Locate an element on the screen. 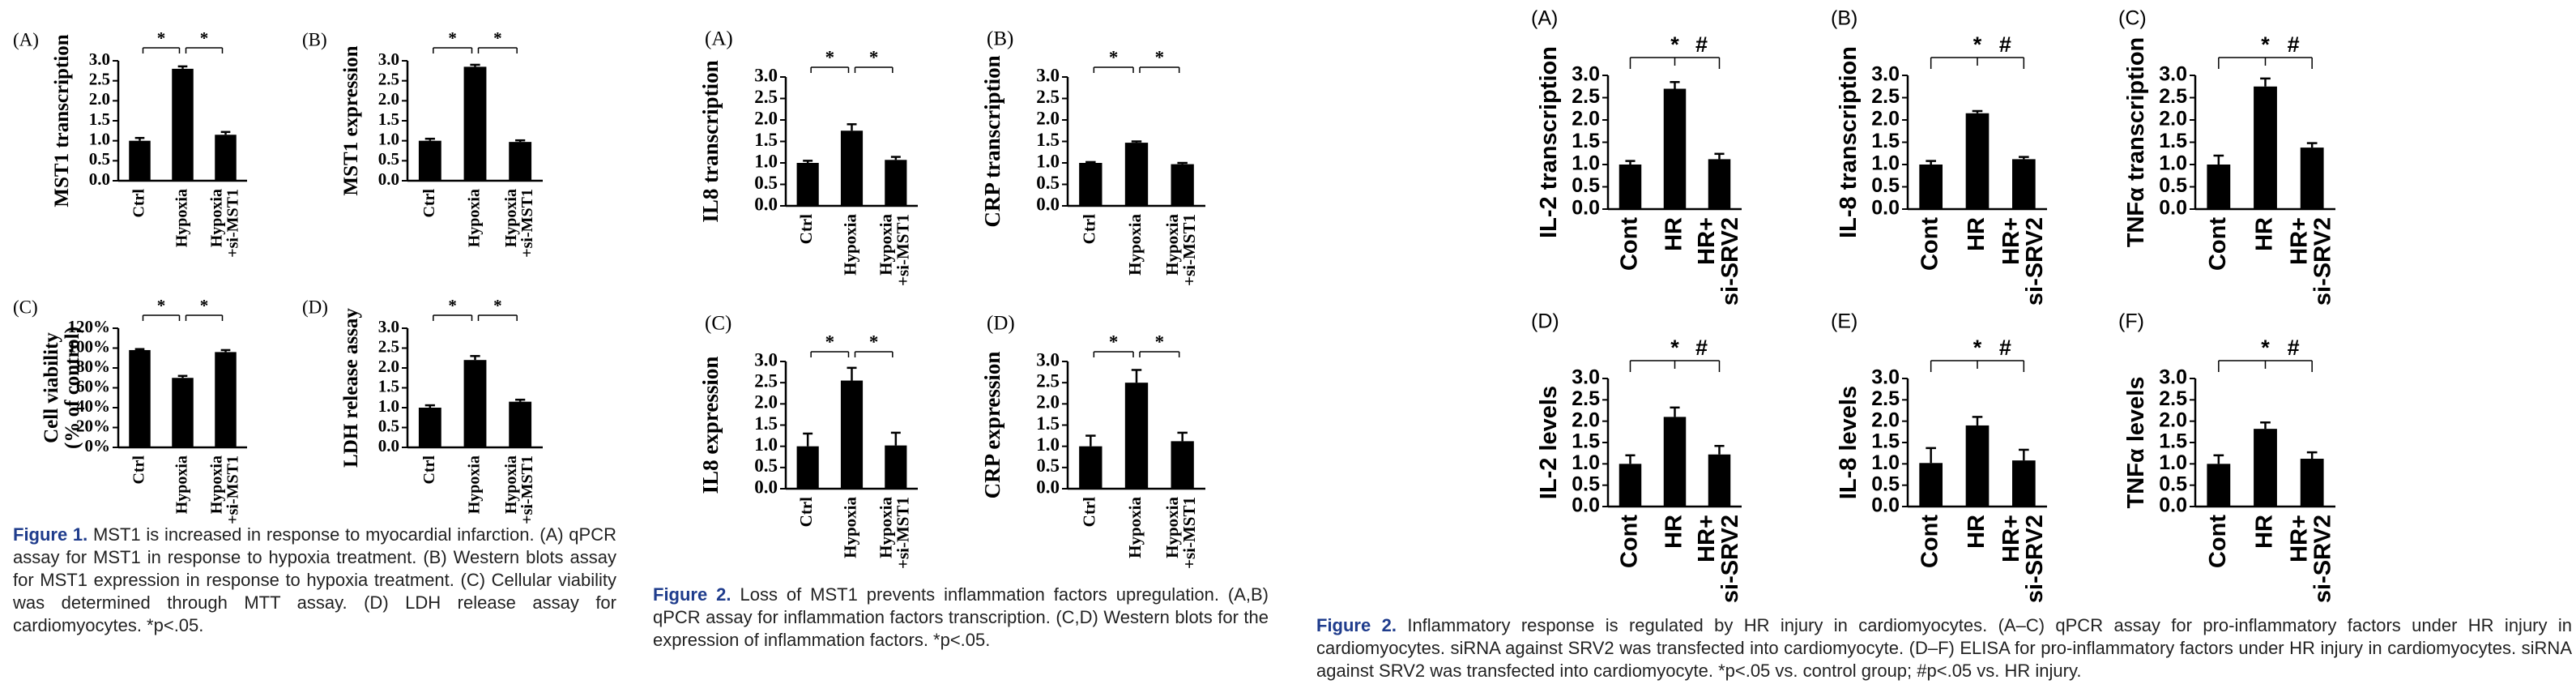 The width and height of the screenshot is (2576, 697). y-axis-label: IL-2 transcription is located at coordinates (1549, 142).